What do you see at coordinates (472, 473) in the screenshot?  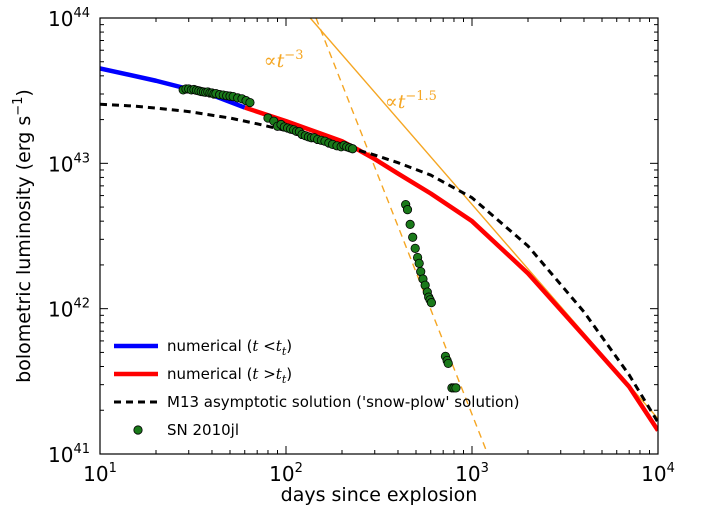 I see `x-tick-label: 103` at bounding box center [472, 473].